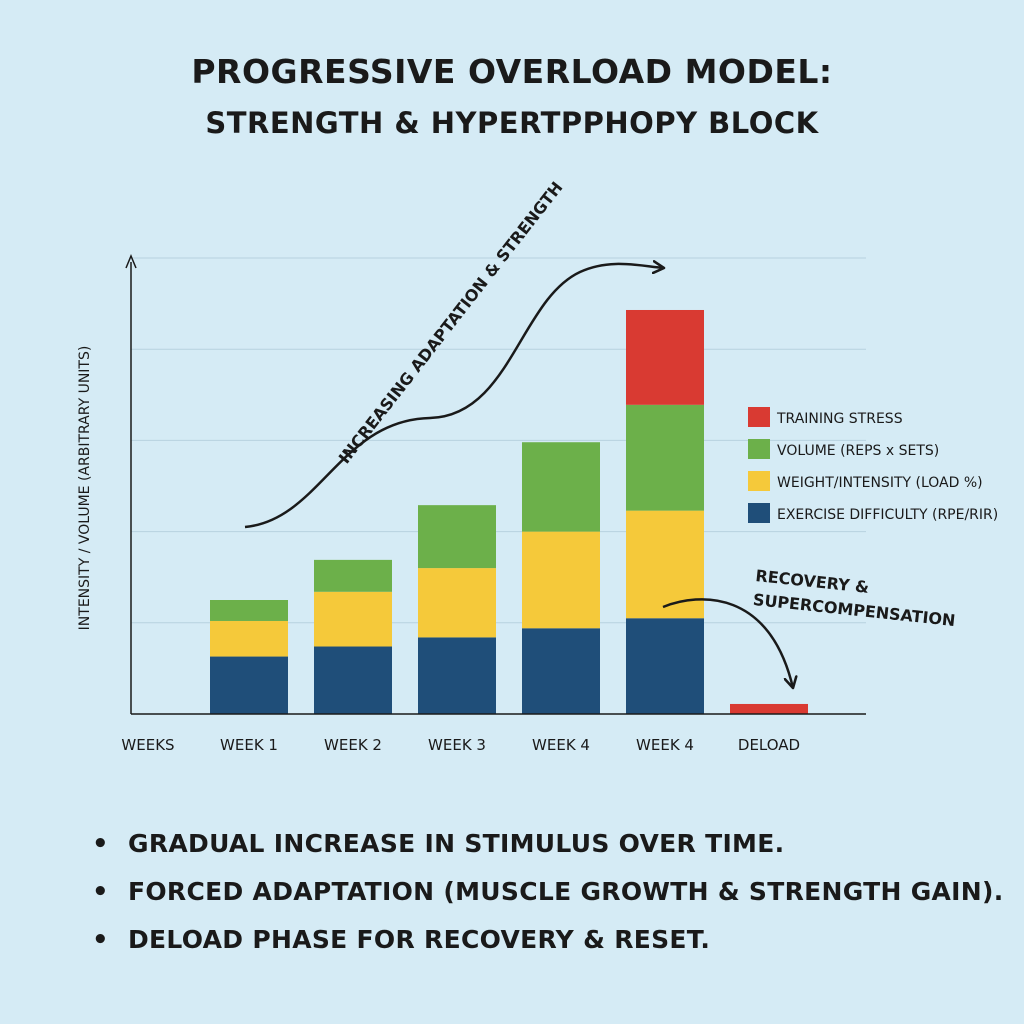 Image resolution: width=1024 pixels, height=1024 pixels. I want to click on recovery-annotation-line2: SUPERCOMPENSATION, so click(854, 610).